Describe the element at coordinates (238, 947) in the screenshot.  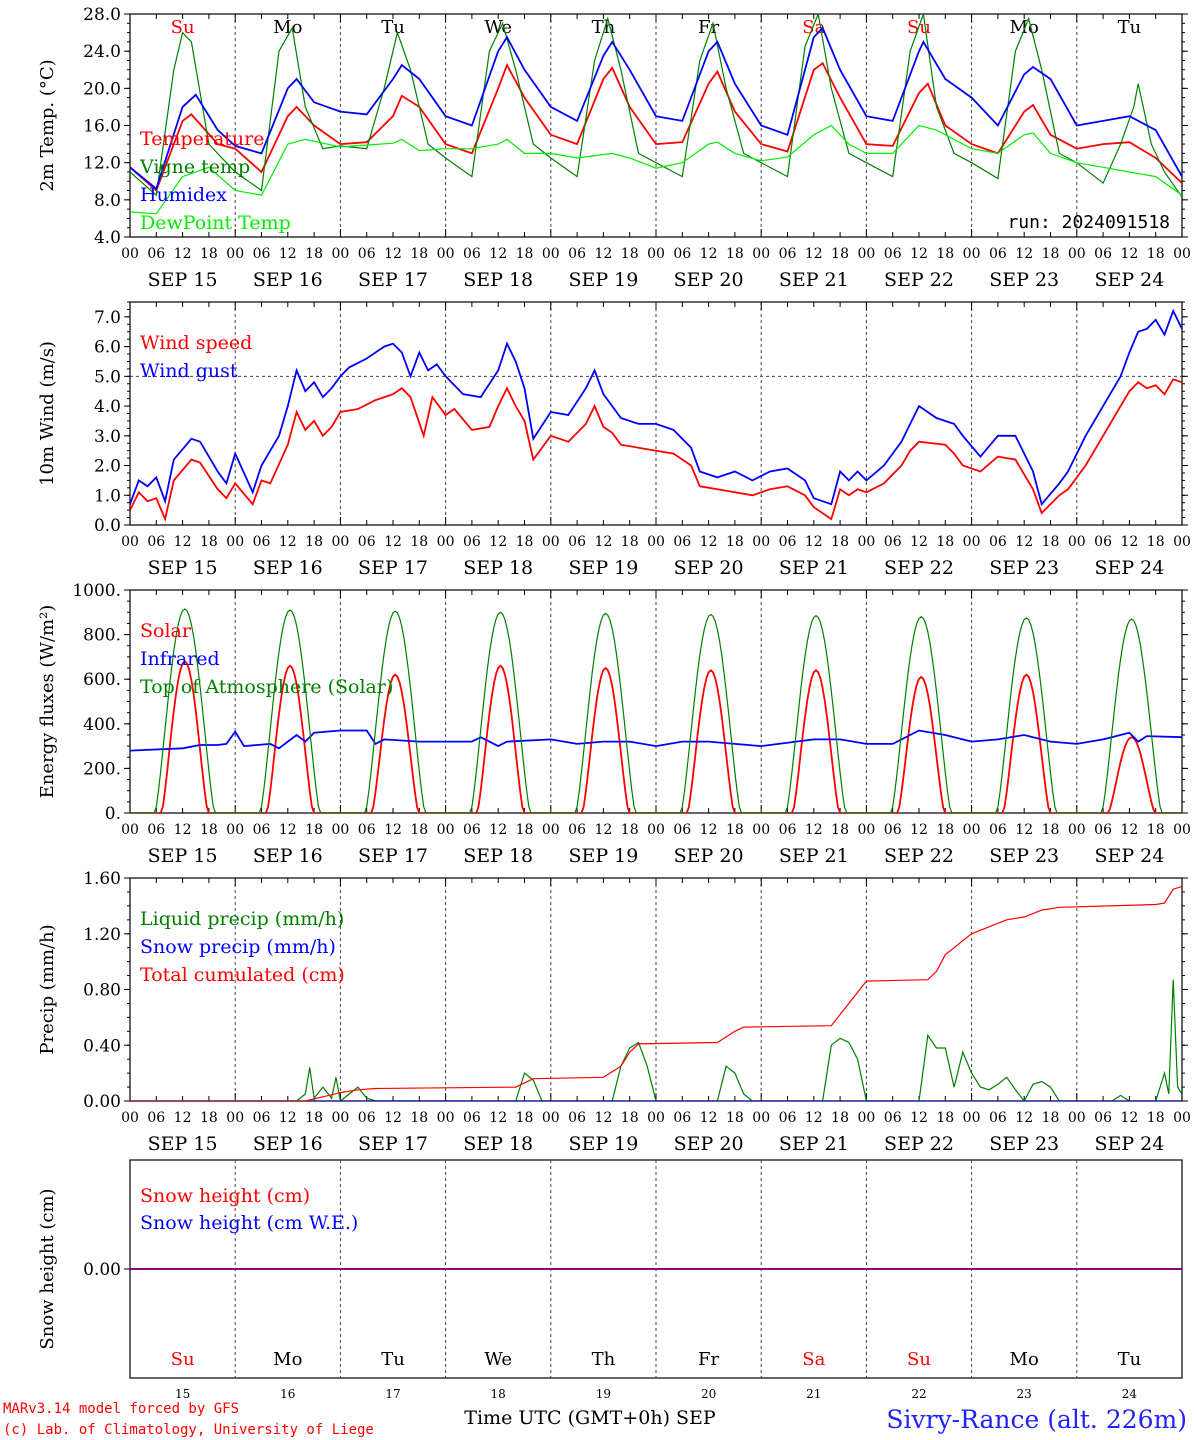
I see `legend-snow-precip-mm-h-: Snow precip (mm/h)` at that location.